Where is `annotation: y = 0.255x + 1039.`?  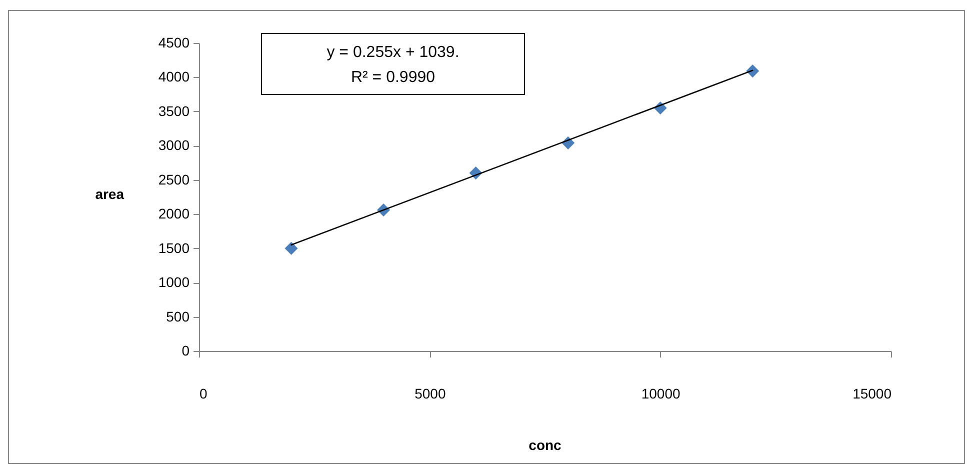 annotation: y = 0.255x + 1039. is located at coordinates (393, 53).